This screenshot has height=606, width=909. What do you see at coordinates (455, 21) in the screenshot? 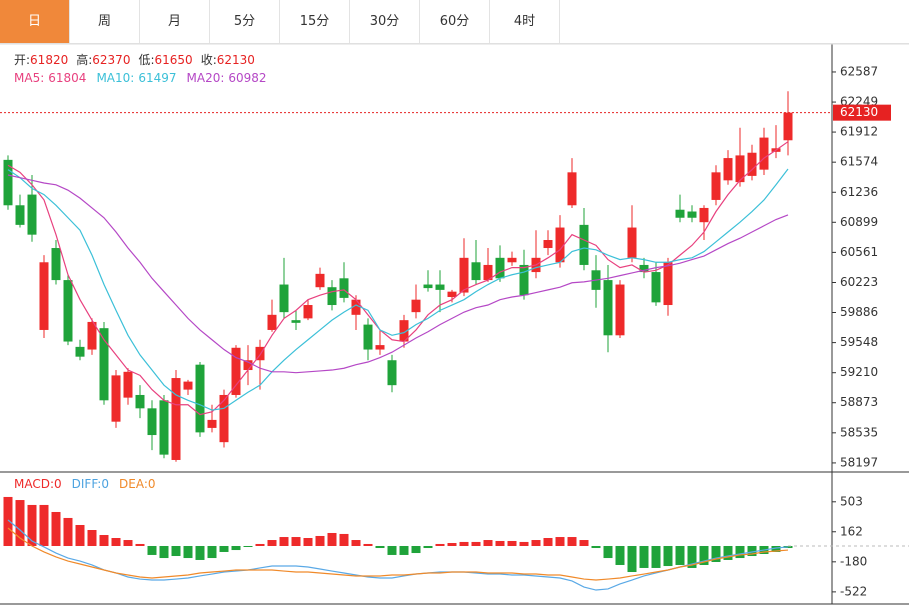
I see `period-tab: 60分` at bounding box center [455, 21].